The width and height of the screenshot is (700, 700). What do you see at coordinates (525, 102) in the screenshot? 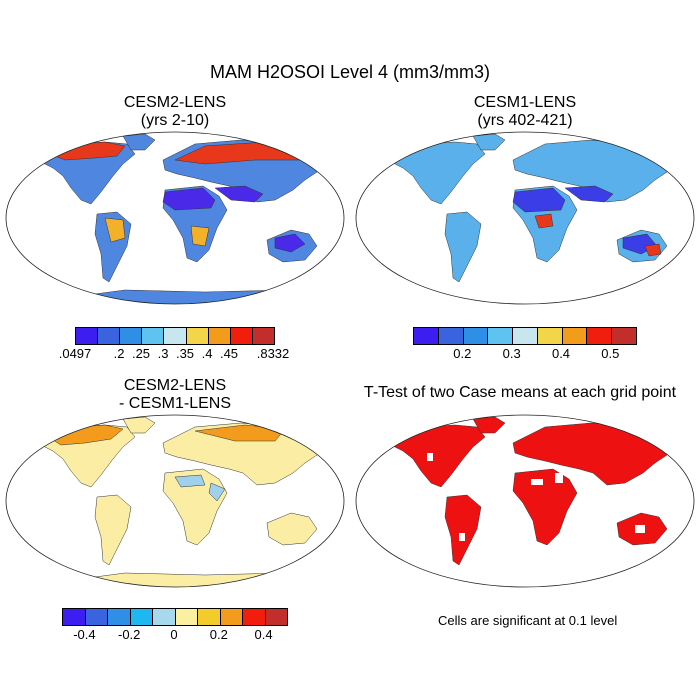
I see `panel2-title-line1: CESM1-LENS` at bounding box center [525, 102].